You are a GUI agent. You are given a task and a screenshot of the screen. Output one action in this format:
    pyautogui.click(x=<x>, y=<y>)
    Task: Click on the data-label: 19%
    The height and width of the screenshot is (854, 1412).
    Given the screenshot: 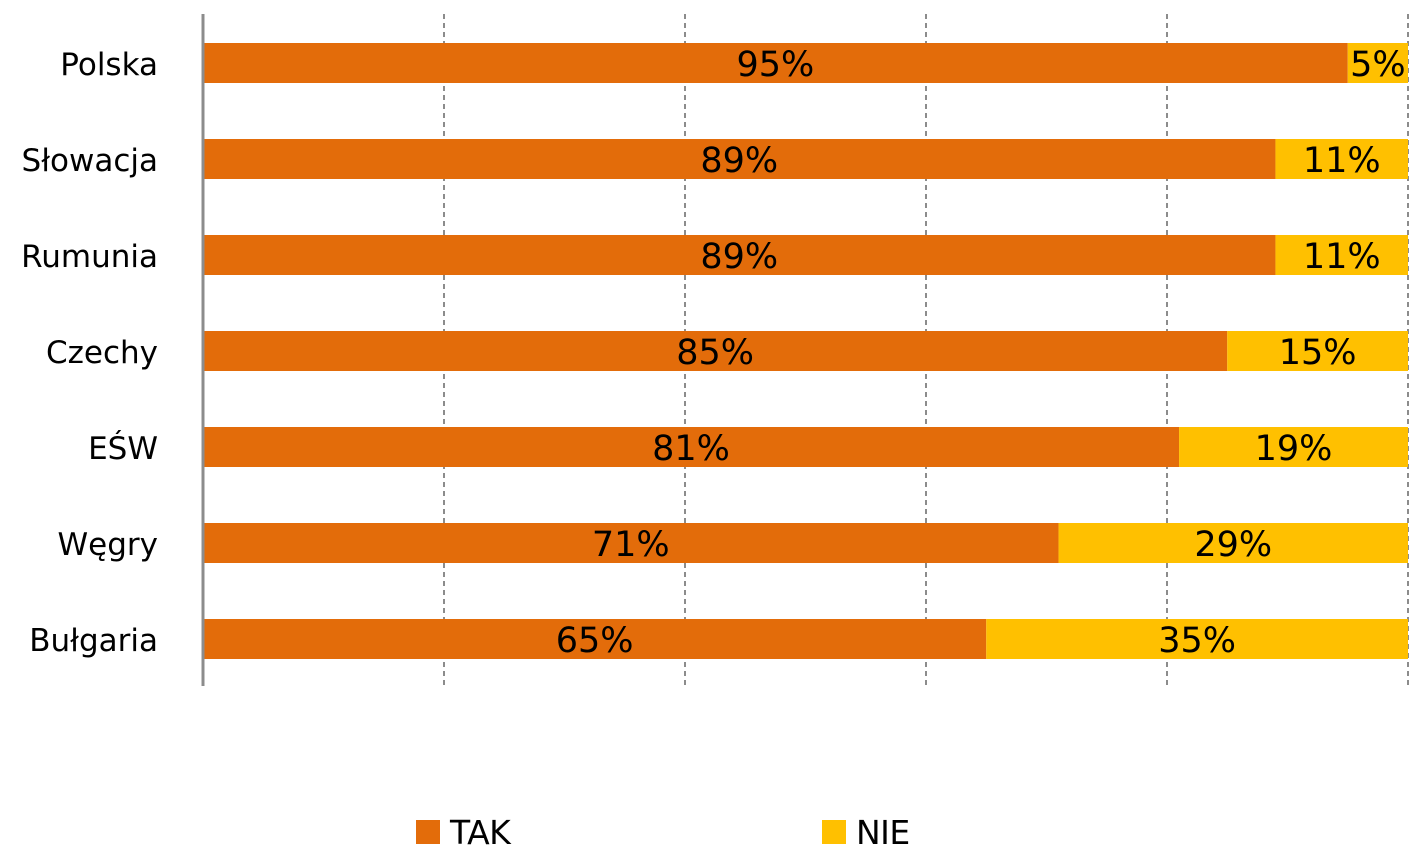 What is the action you would take?
    pyautogui.click(x=1294, y=449)
    